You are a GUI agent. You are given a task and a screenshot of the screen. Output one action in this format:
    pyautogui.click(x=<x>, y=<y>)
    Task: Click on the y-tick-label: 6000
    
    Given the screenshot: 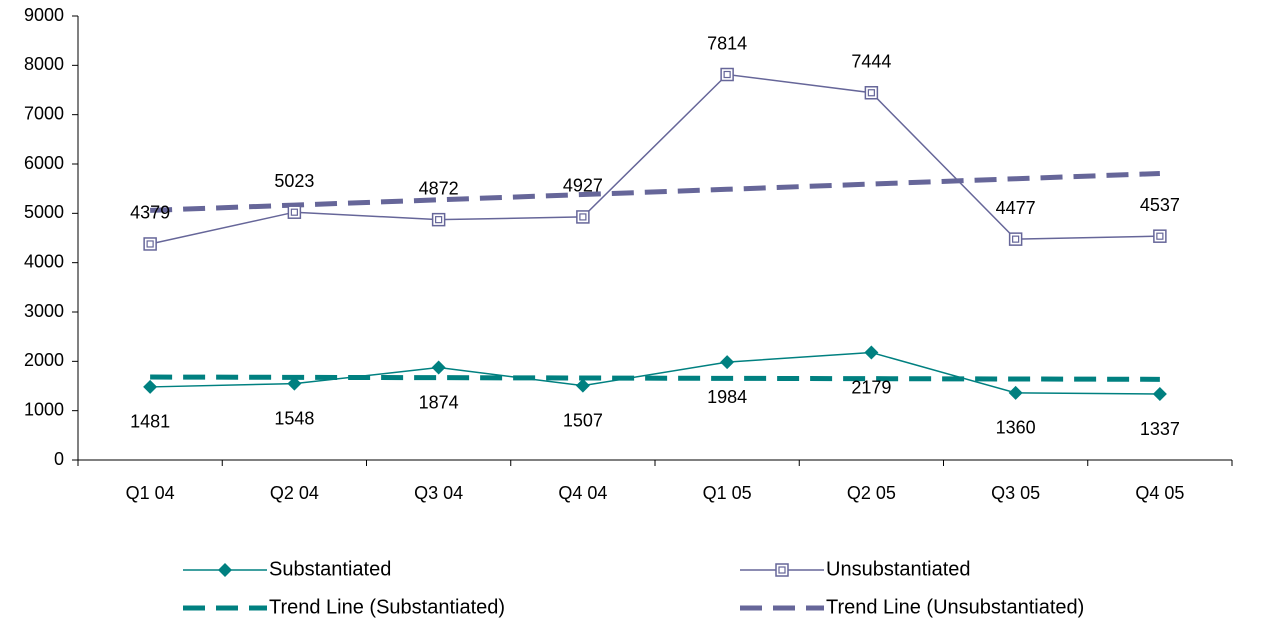 What is the action you would take?
    pyautogui.click(x=44, y=163)
    